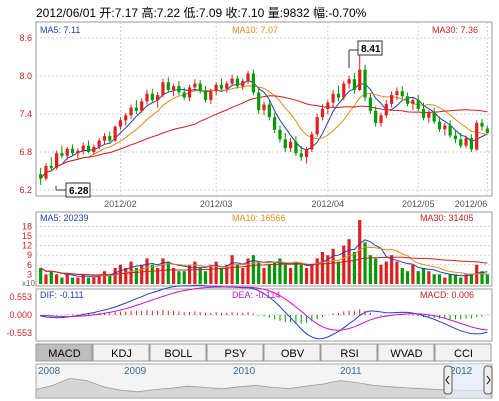 This screenshot has width=499, height=401. I want to click on tab-macd: MACD, so click(64, 352).